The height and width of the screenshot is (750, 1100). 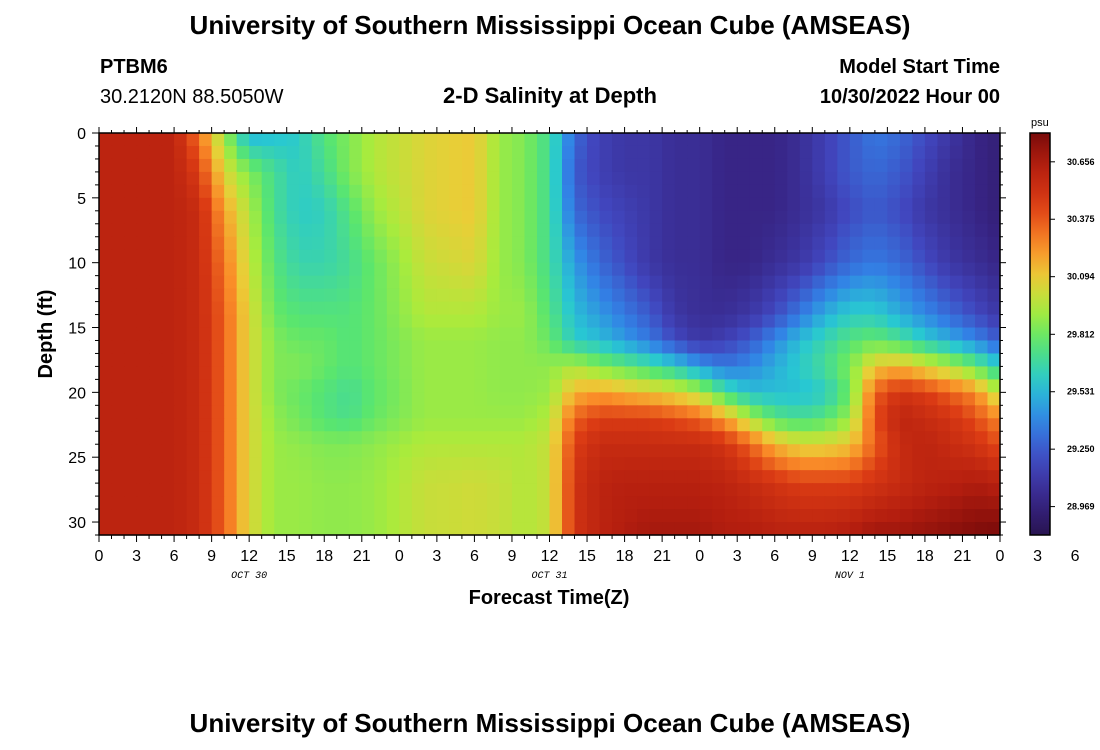 What do you see at coordinates (774, 556) in the screenshot?
I see `x-tick-label: 6` at bounding box center [774, 556].